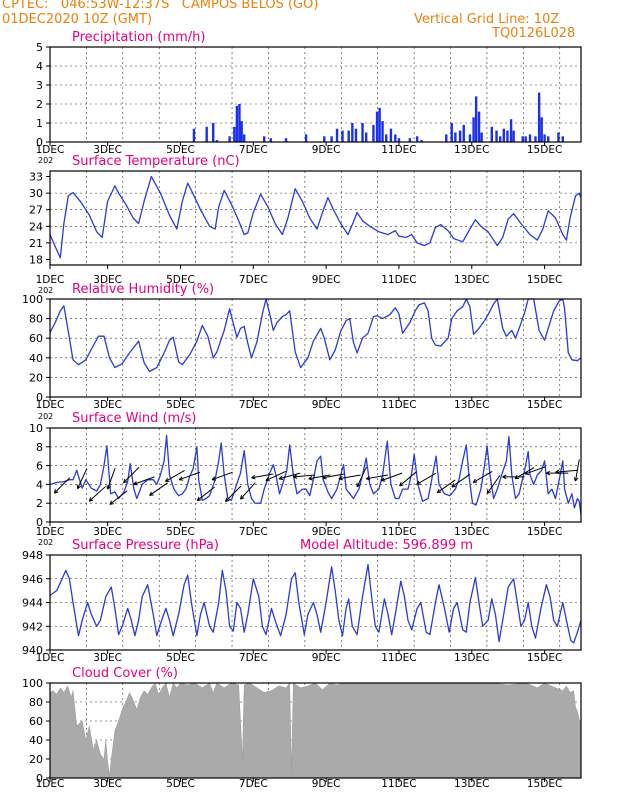  I want to click on model-id: TQ0126L028, so click(534, 33).